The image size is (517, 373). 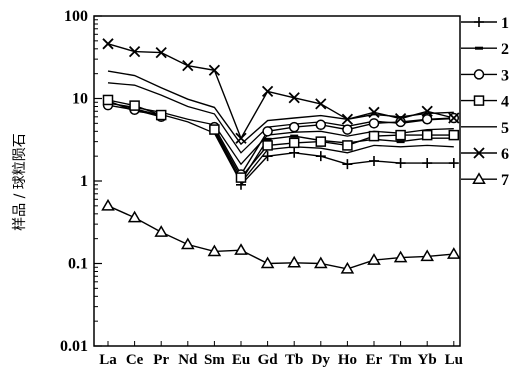 I want to click on x-tick-label: La, so click(x=108, y=360).